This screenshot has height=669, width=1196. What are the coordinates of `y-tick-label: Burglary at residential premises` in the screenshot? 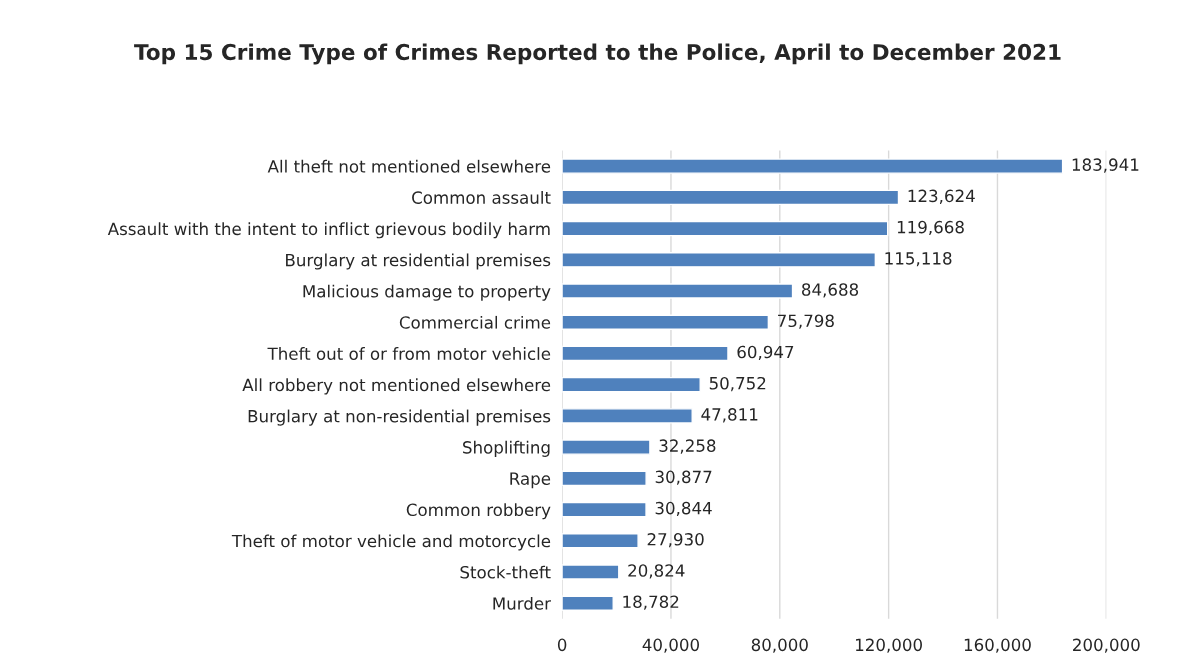 It's located at (418, 261).